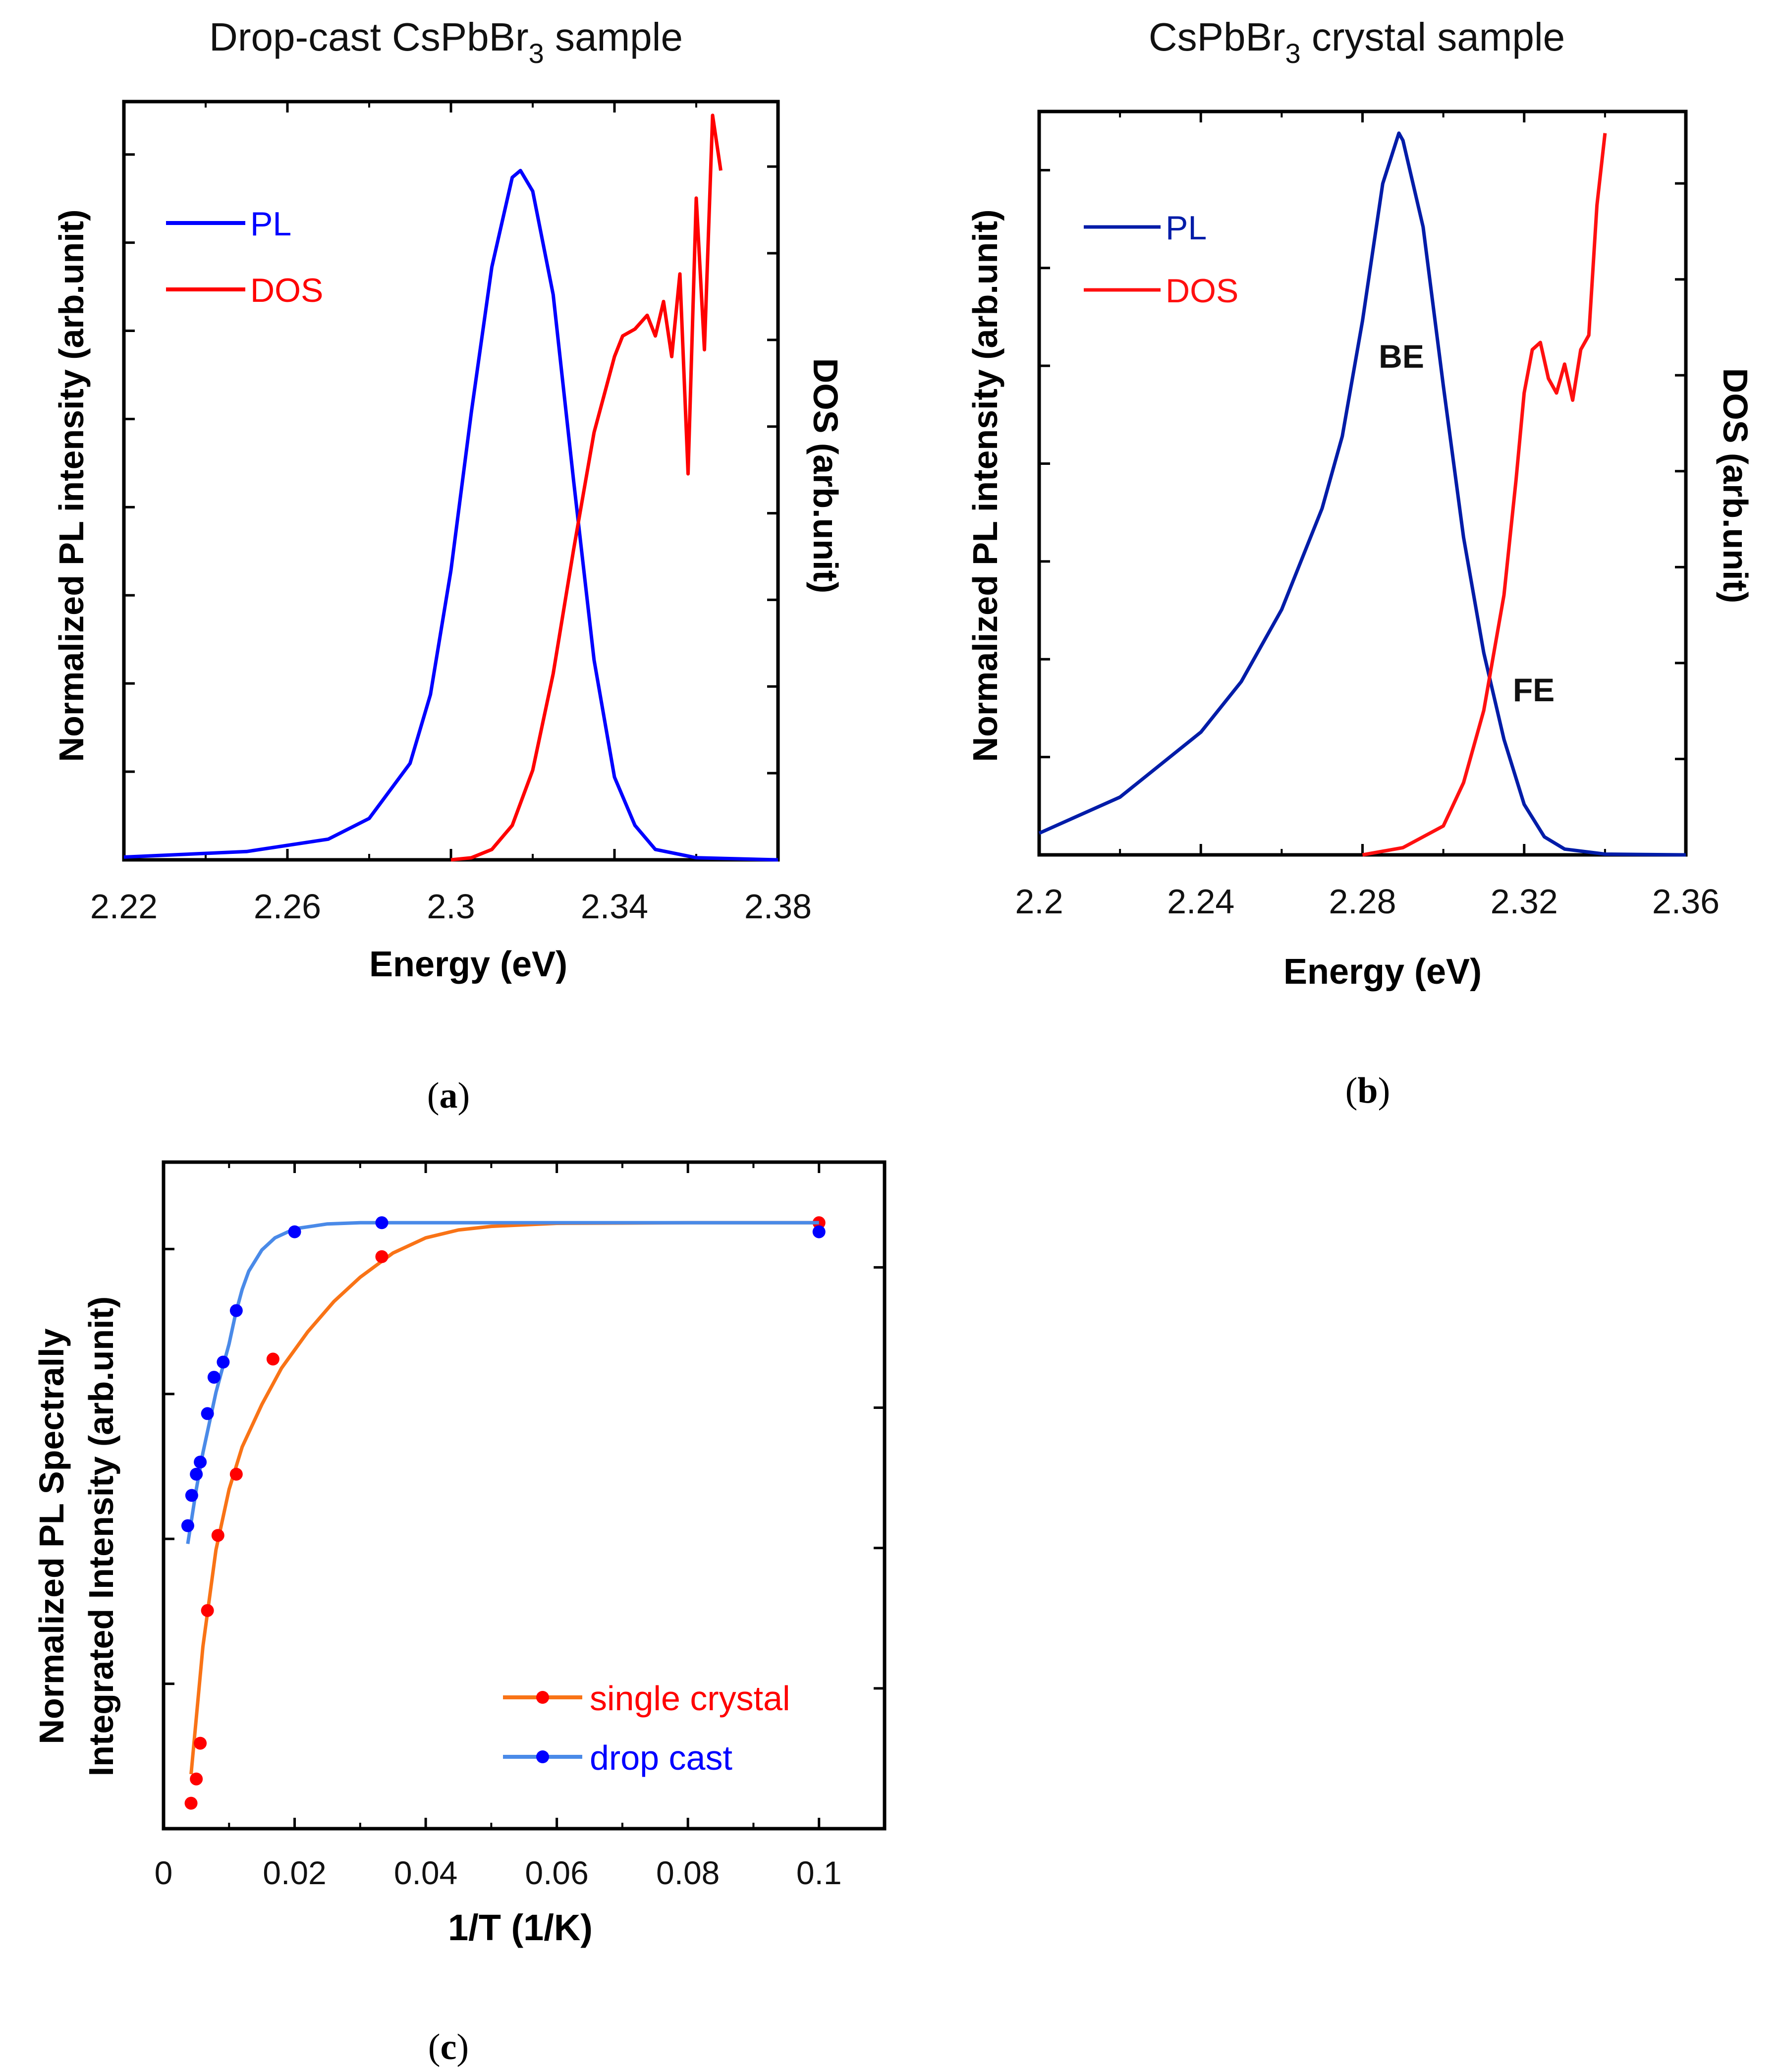 This screenshot has width=1780, height=2072. What do you see at coordinates (690, 1698) in the screenshot?
I see `legend-label-single-crystal: single crystal` at bounding box center [690, 1698].